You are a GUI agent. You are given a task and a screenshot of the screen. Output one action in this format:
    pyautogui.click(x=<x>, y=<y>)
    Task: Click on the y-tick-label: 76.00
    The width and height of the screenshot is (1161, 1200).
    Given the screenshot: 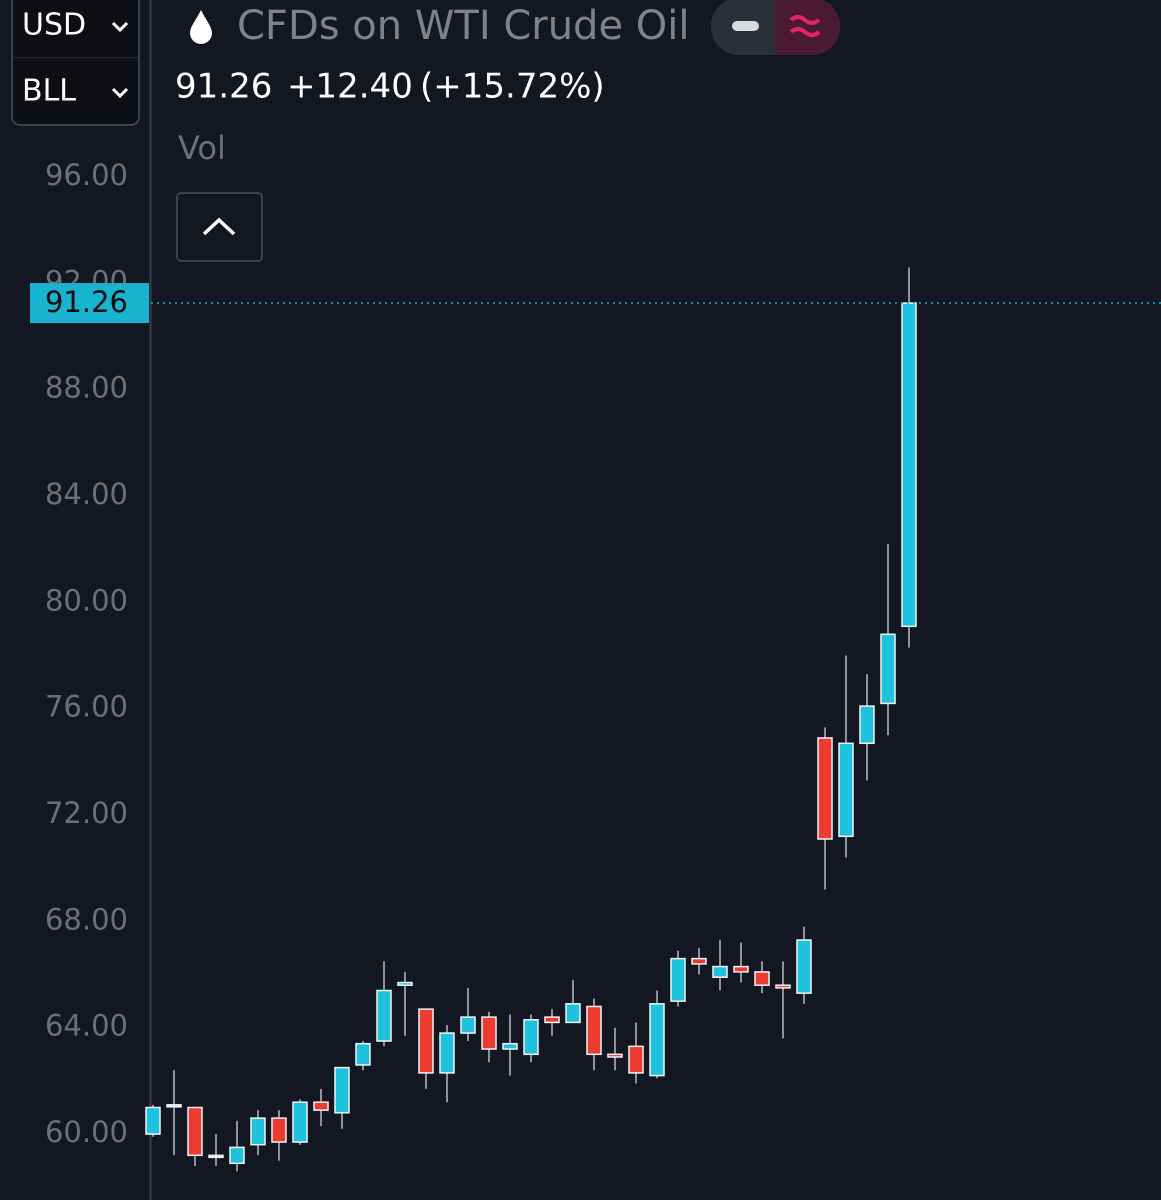 What is the action you would take?
    pyautogui.click(x=86, y=707)
    